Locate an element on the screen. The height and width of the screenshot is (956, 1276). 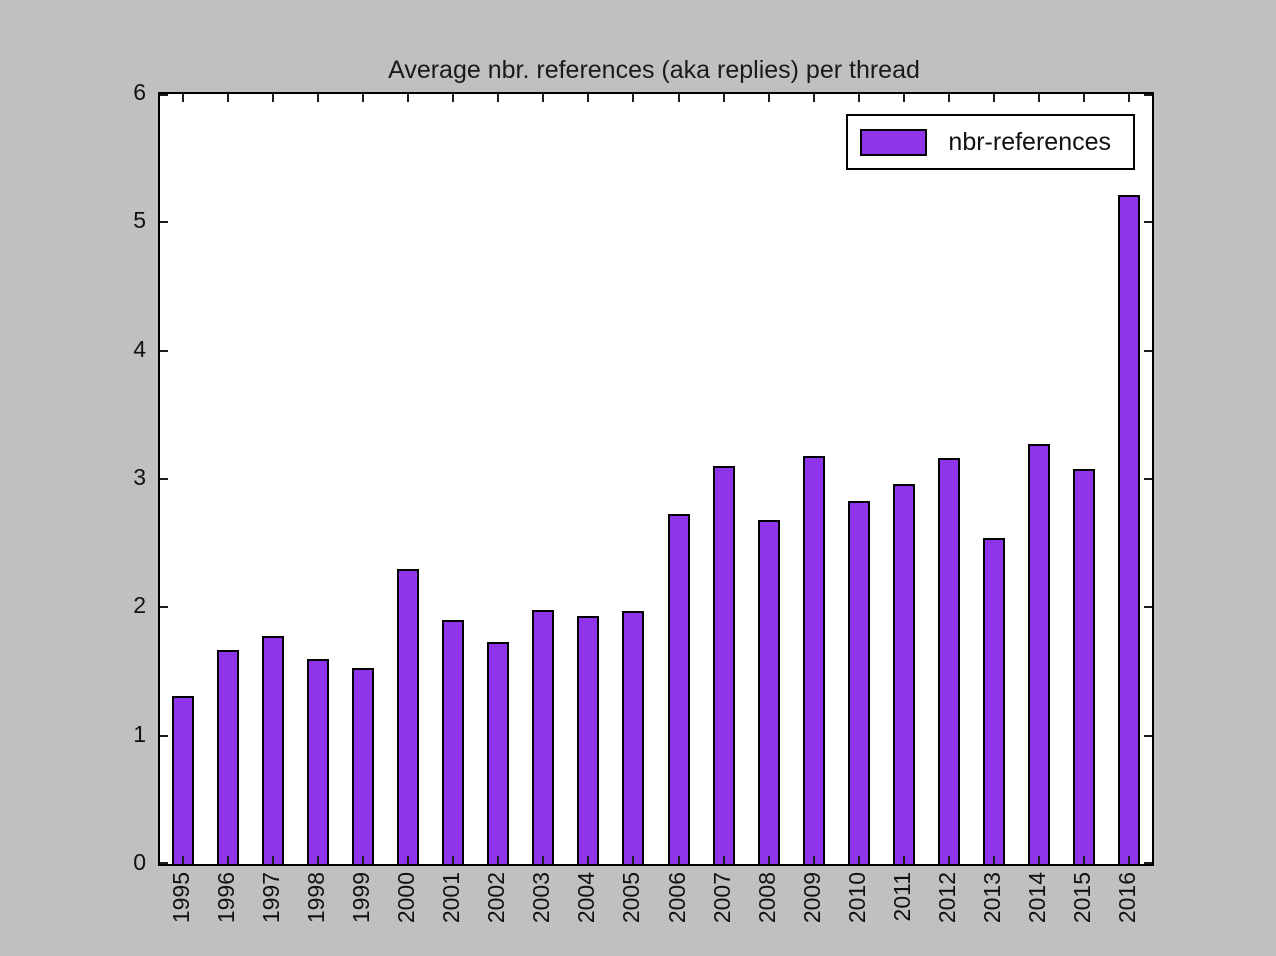
x-tick-bottom-2003 is located at coordinates (543, 860).